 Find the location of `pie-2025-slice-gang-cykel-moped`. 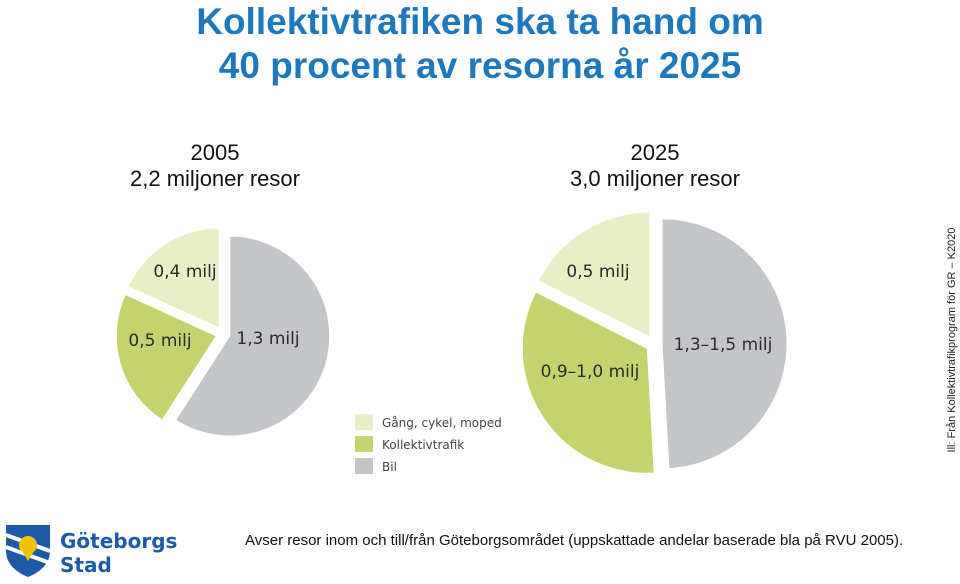

pie-2025-slice-gang-cykel-moped is located at coordinates (594, 274).